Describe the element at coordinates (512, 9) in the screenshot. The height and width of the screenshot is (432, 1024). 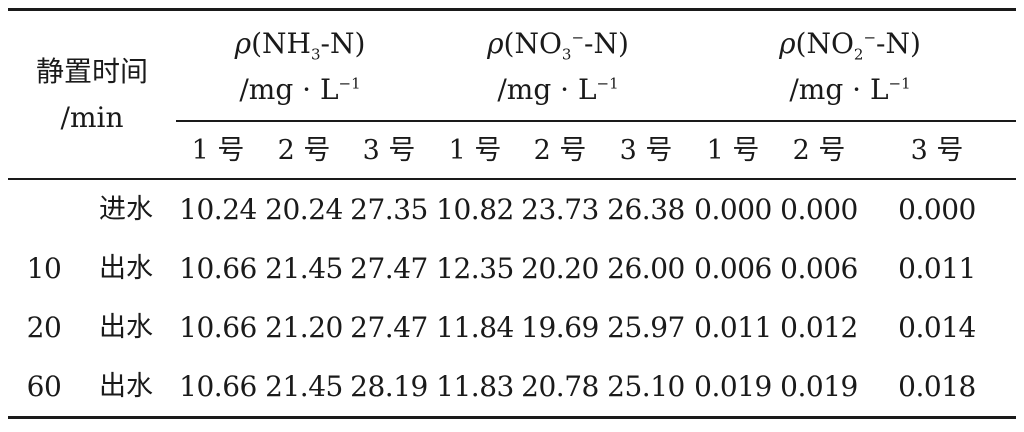
I see `top-rule` at that location.